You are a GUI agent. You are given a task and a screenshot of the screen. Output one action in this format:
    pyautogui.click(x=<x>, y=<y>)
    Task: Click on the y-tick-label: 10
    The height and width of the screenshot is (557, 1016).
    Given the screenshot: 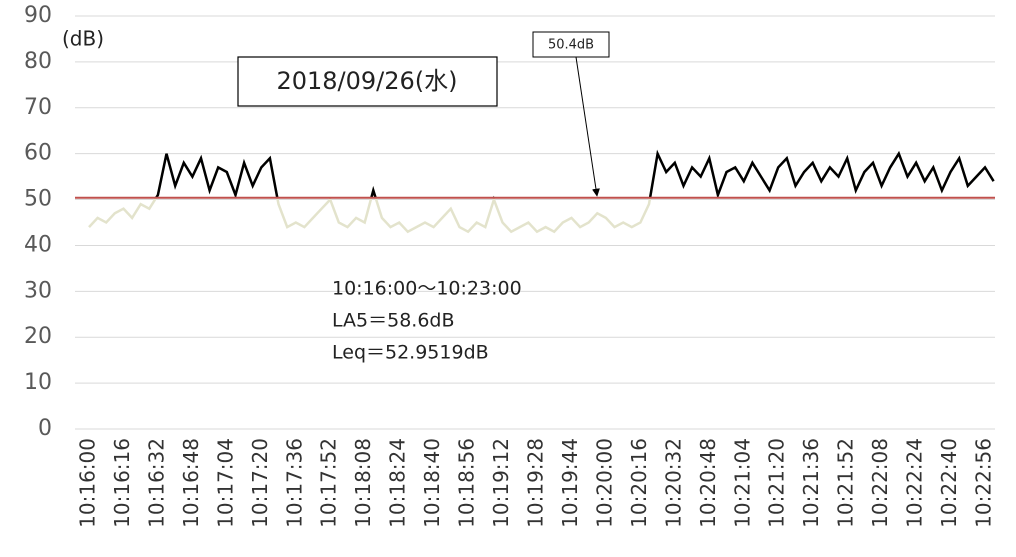 What is the action you would take?
    pyautogui.click(x=38, y=382)
    